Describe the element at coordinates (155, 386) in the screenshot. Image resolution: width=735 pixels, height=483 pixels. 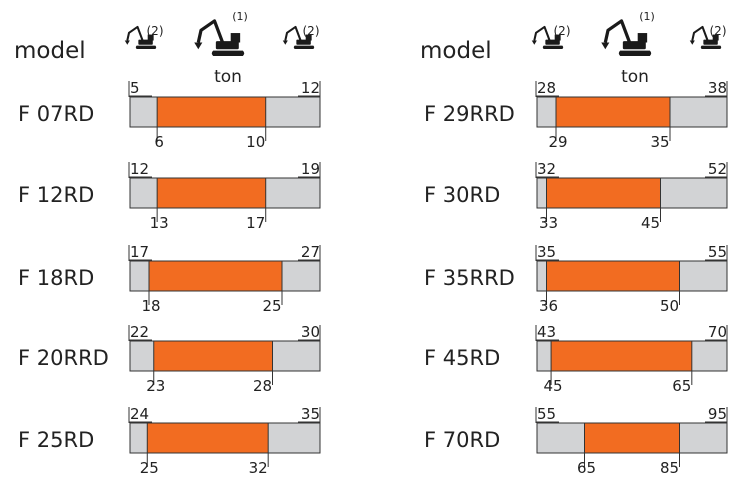
I see `opt-min-value-label: 23` at that location.